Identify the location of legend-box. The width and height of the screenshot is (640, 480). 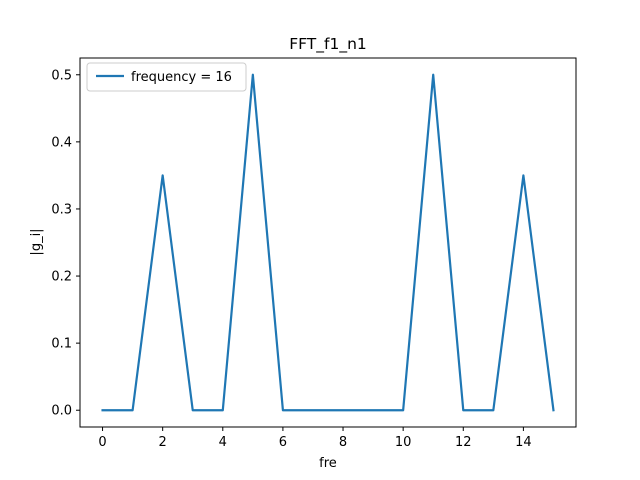
(166, 77).